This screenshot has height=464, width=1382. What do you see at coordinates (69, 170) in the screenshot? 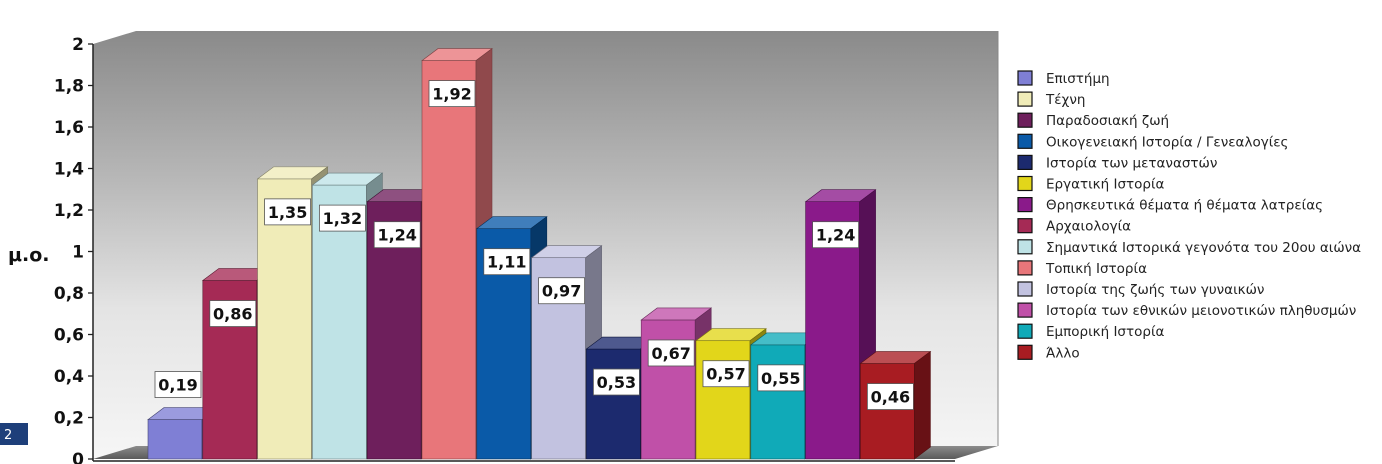
I see `y-tick-label: 1,4` at bounding box center [69, 170].